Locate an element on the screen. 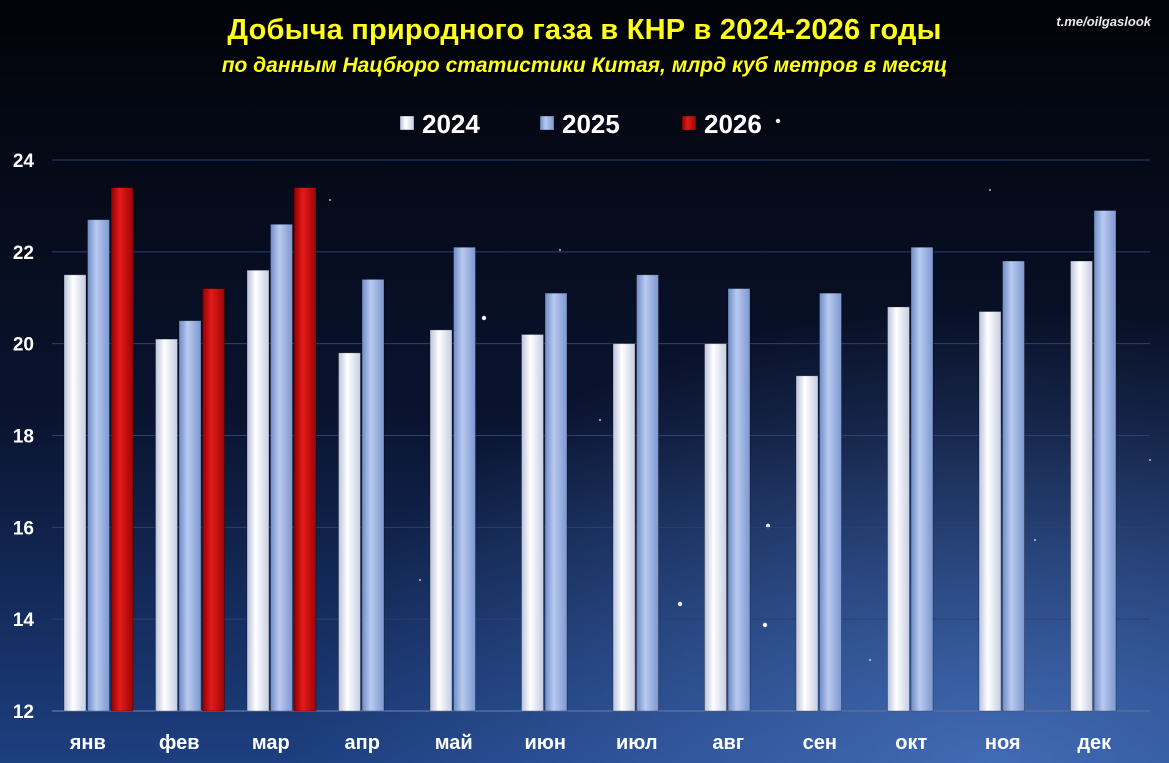 Image resolution: width=1169 pixels, height=763 pixels. bar-2024-дек is located at coordinates (1081, 486).